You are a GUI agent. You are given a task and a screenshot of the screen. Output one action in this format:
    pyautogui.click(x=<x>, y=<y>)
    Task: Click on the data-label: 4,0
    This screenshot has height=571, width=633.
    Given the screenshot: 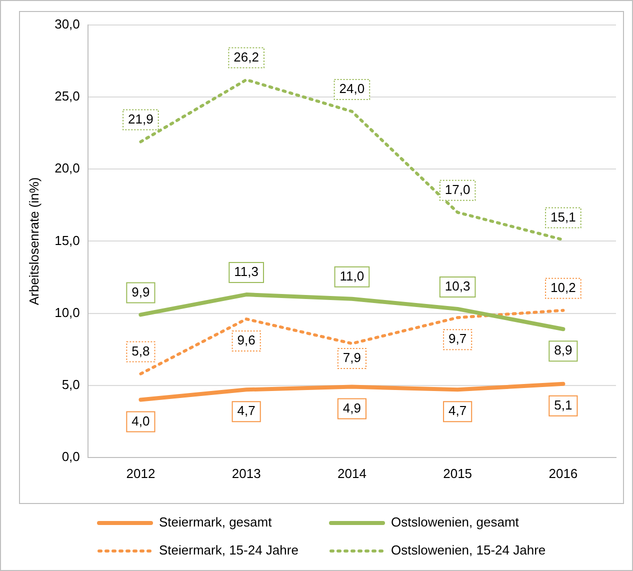 What is the action you would take?
    pyautogui.click(x=141, y=420)
    